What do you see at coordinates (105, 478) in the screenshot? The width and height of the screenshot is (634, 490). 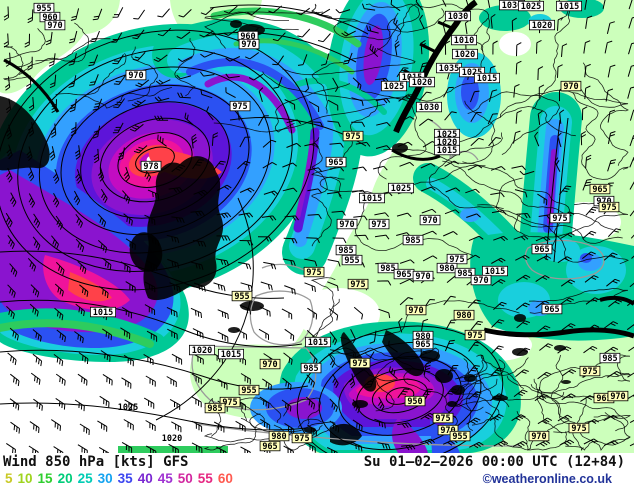 I see `legend-value: 30` at bounding box center [105, 478].